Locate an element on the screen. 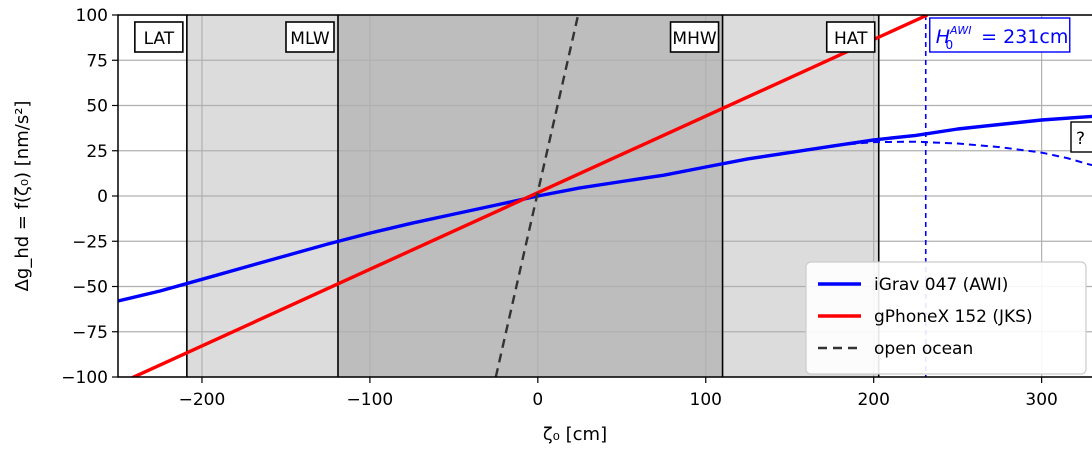  h0-label-text: HAWI 0 = 231cm is located at coordinates (1002, 38).